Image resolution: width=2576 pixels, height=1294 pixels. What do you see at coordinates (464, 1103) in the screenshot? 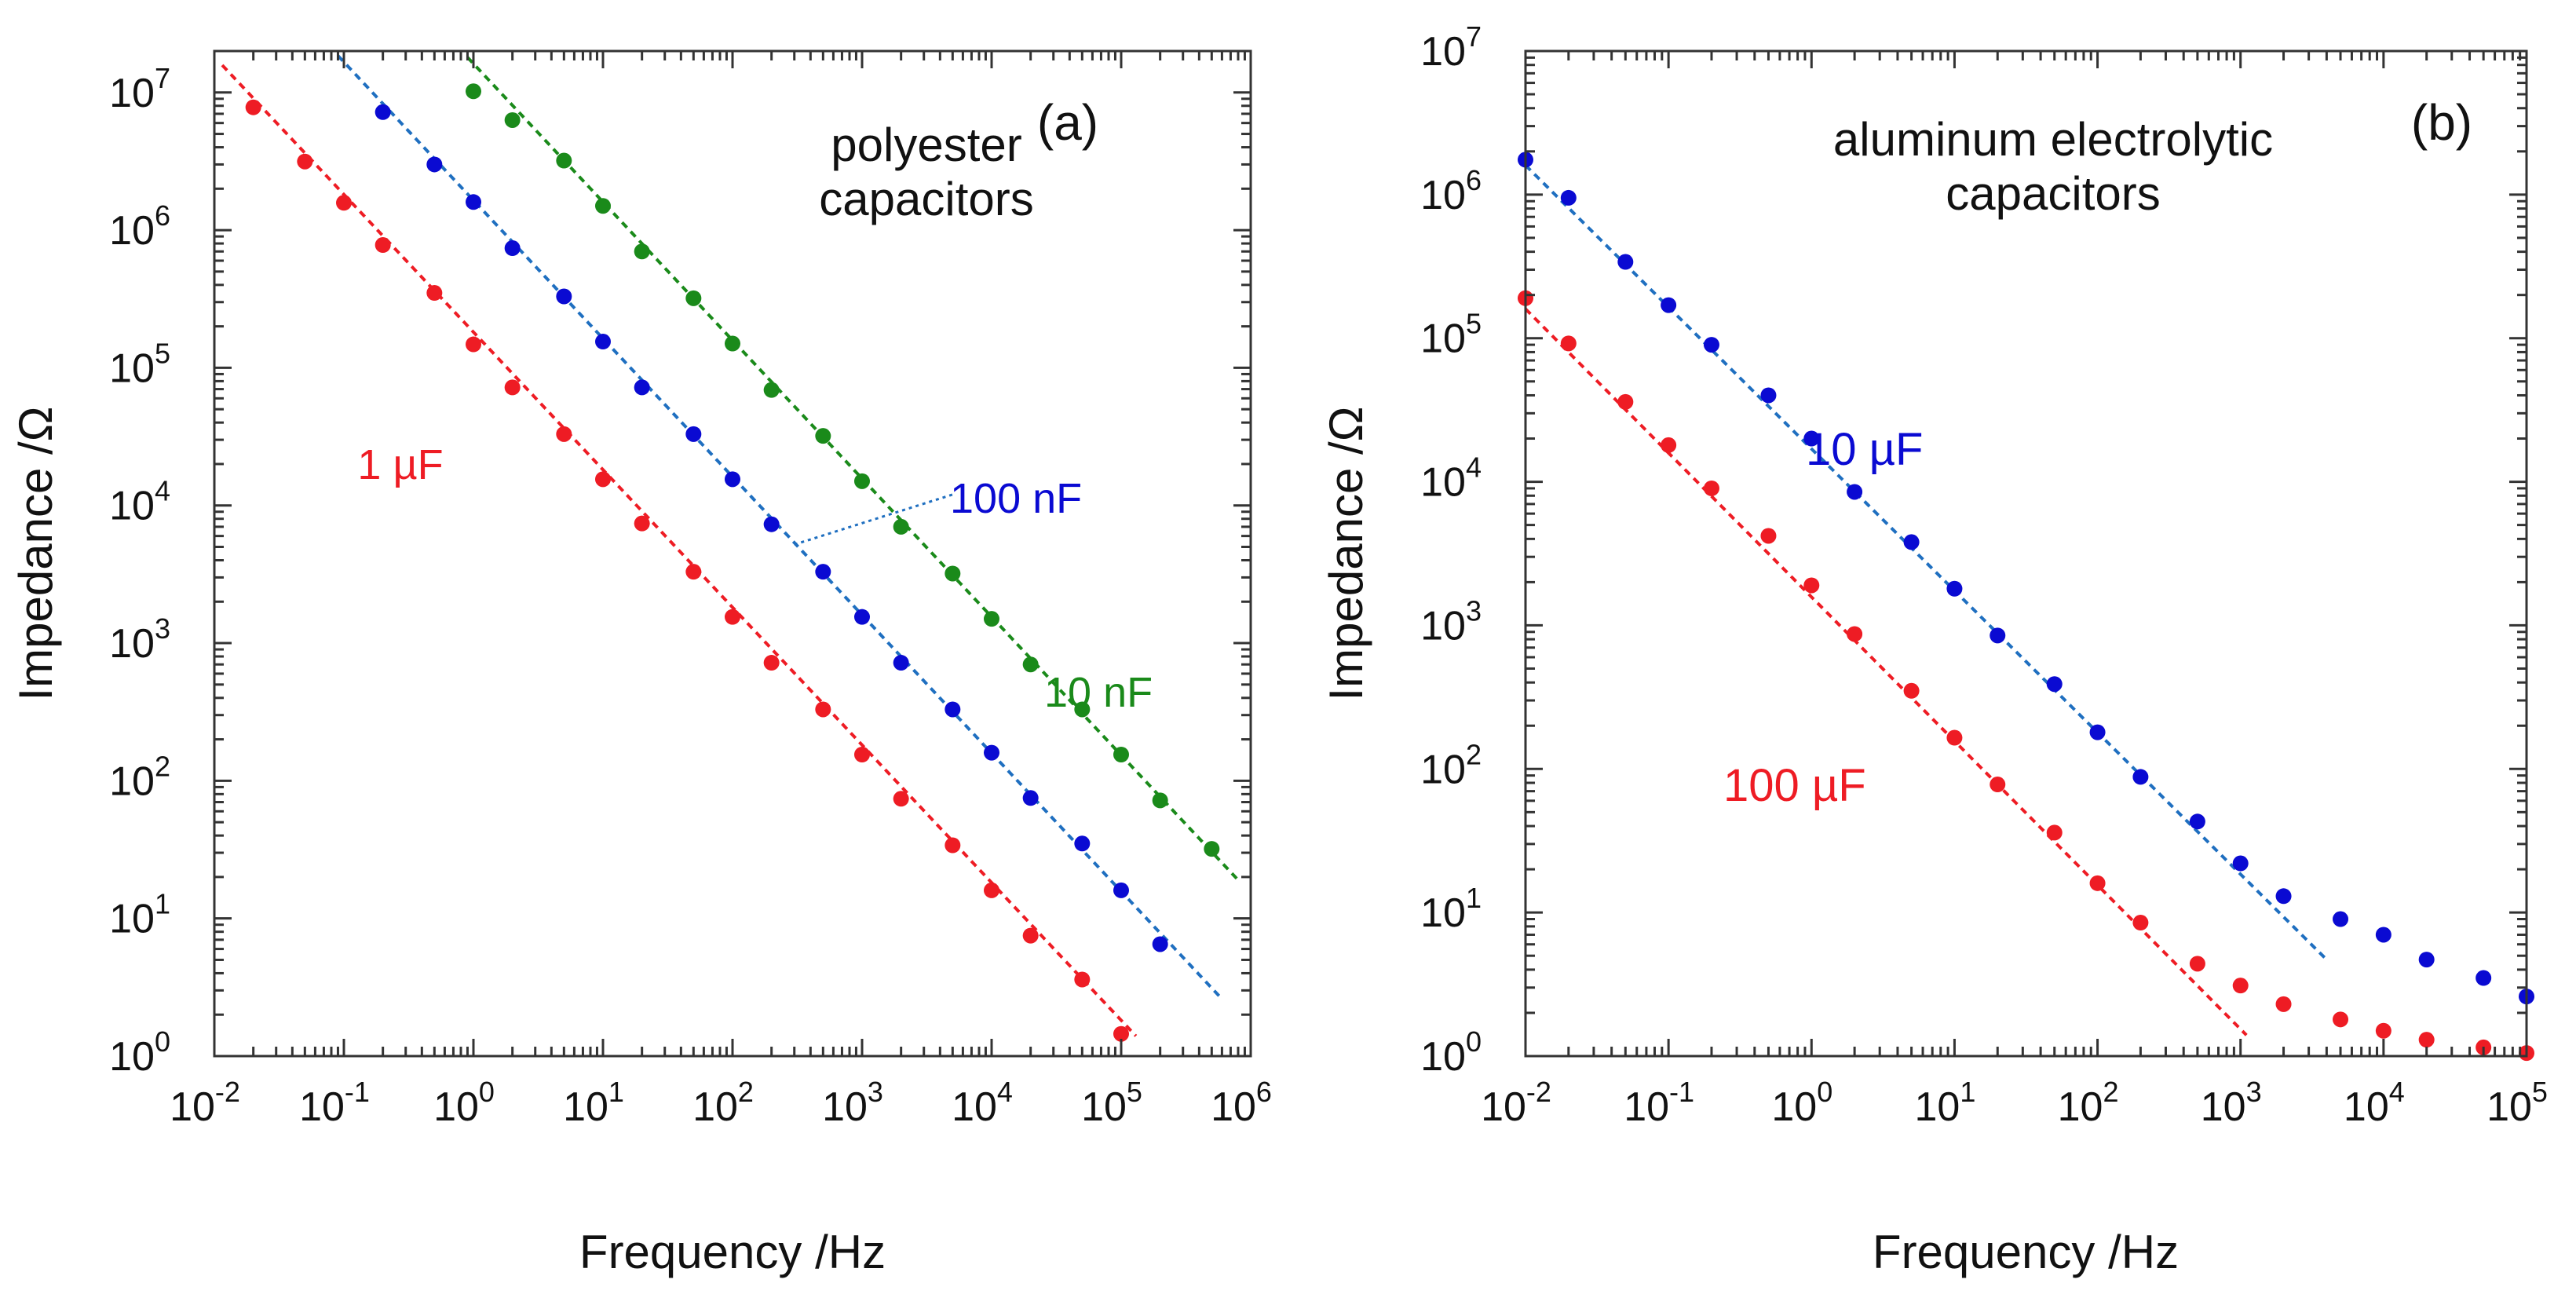
I see `a-x-tick-label: 10⁰` at bounding box center [464, 1103].